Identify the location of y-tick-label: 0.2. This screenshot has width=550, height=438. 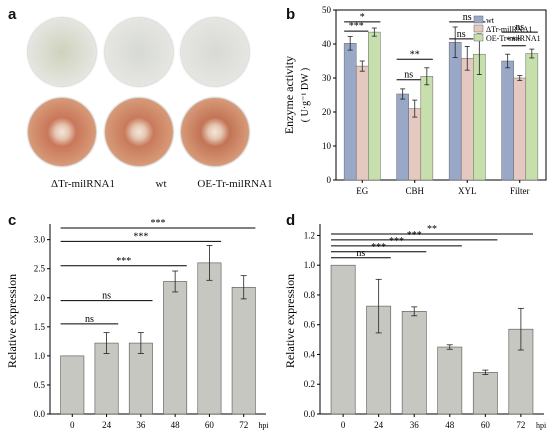
(309, 384).